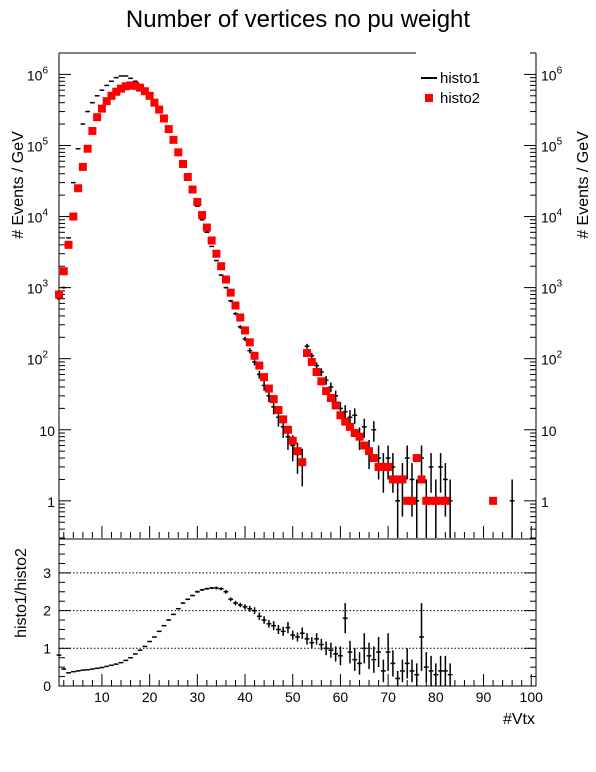 The image size is (596, 772). What do you see at coordinates (552, 145) in the screenshot?
I see `top-right-y-tick-label: 10⁵` at bounding box center [552, 145].